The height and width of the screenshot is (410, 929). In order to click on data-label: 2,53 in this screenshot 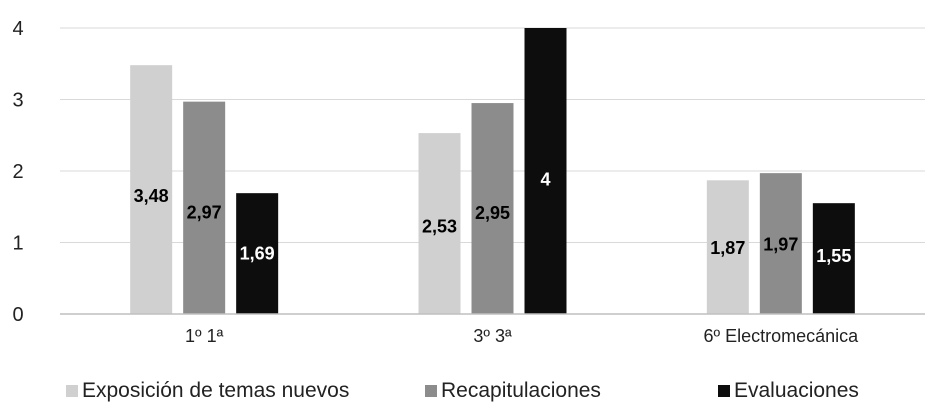, I will do `click(439, 227)`.